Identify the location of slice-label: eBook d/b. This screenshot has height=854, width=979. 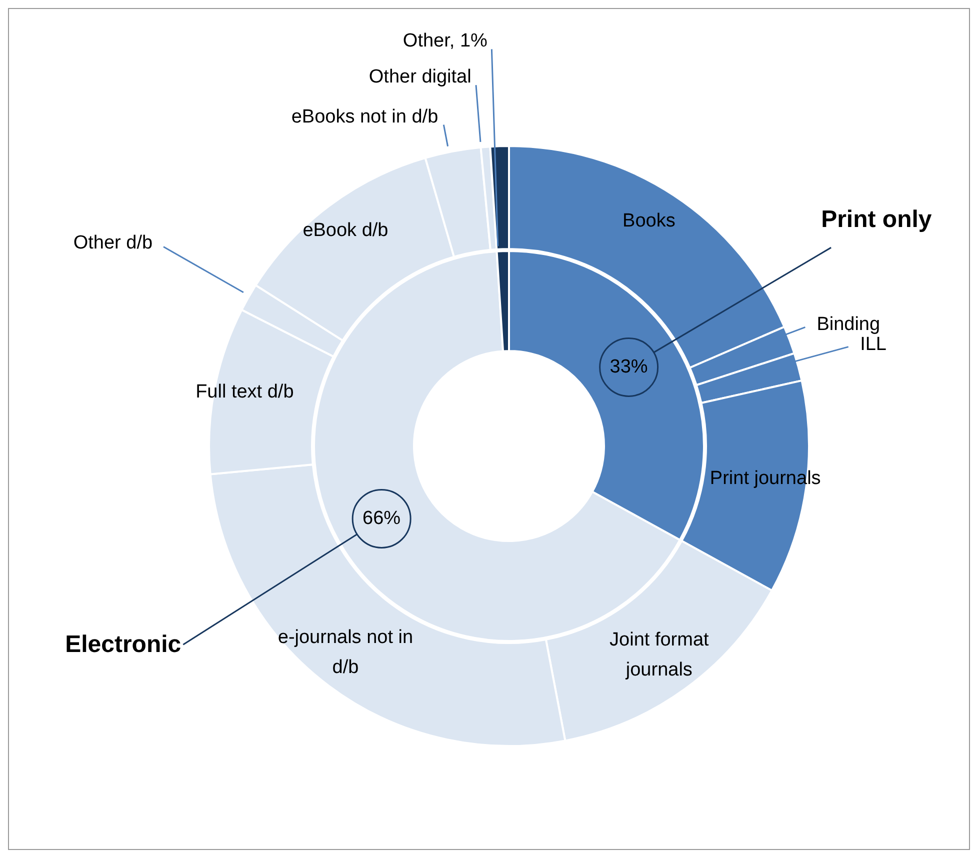
(345, 229).